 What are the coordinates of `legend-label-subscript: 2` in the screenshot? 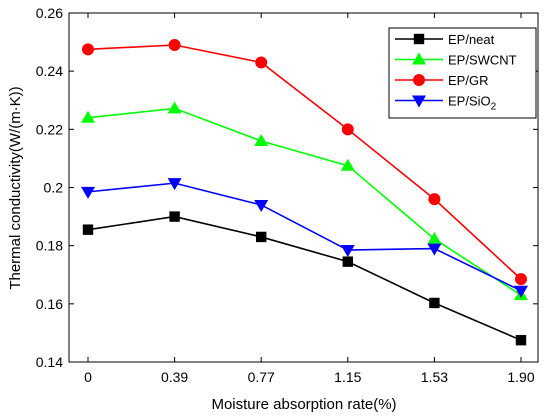 It's located at (494, 107).